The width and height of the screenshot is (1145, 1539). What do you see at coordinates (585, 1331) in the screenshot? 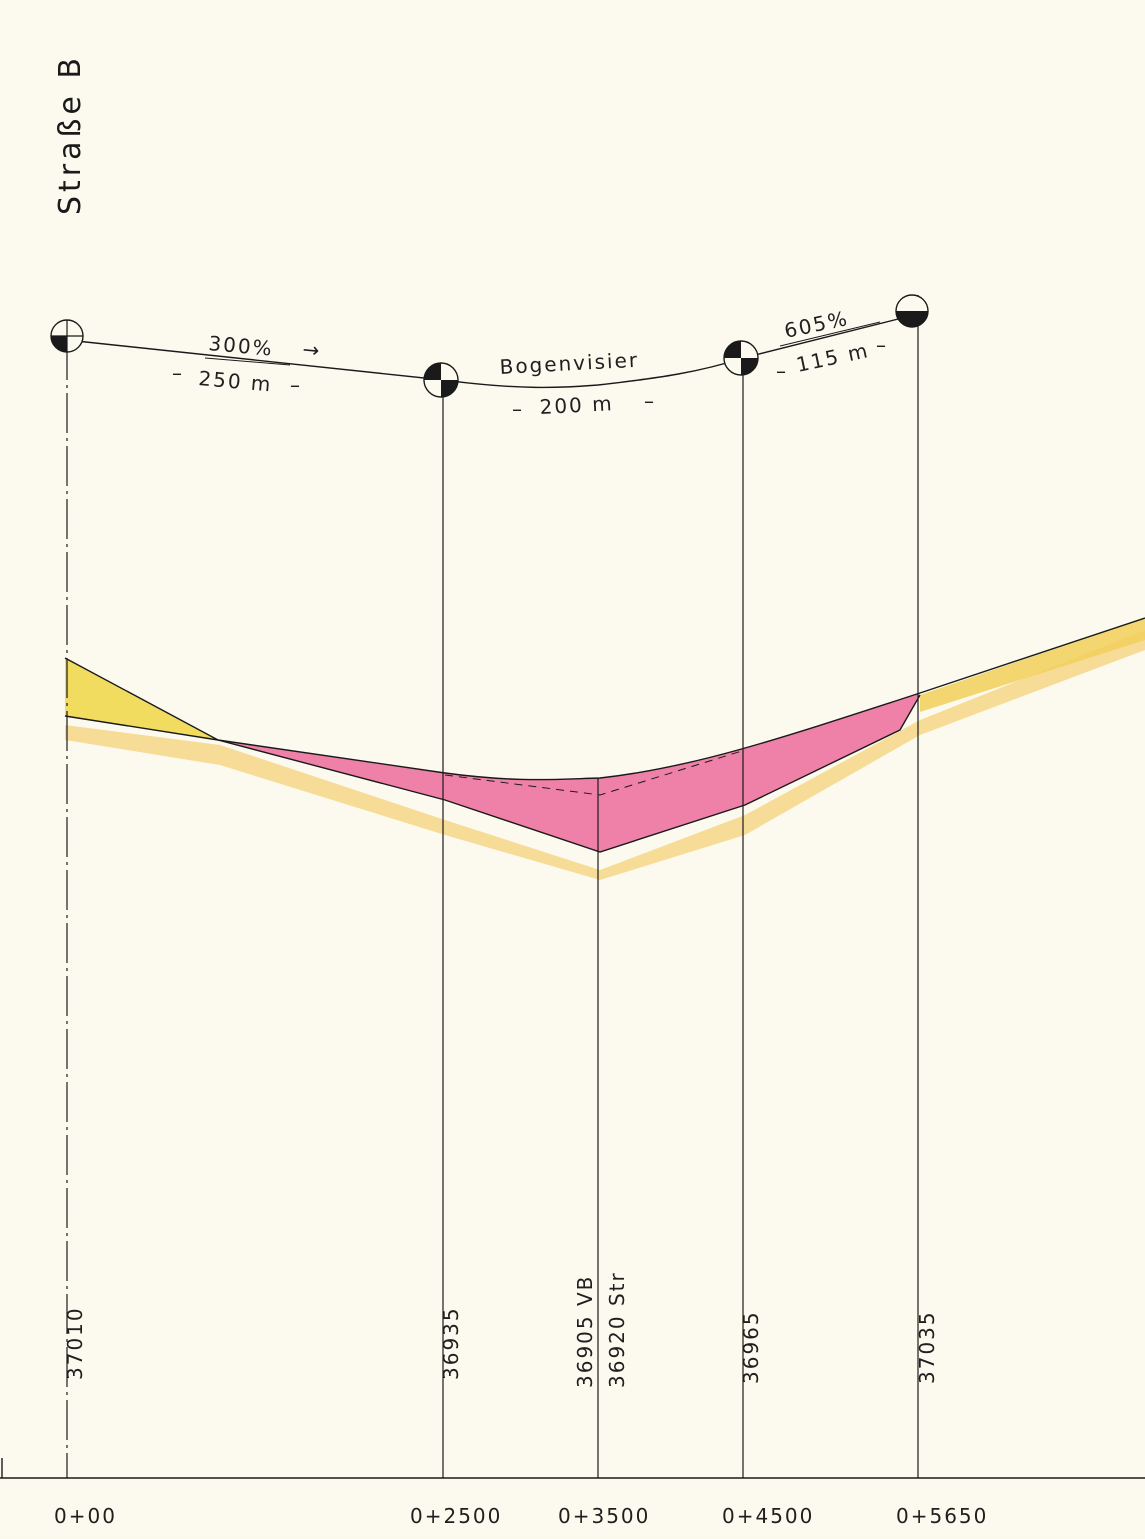
I see `elevation-label-3-vb: 36905 VB` at bounding box center [585, 1331].